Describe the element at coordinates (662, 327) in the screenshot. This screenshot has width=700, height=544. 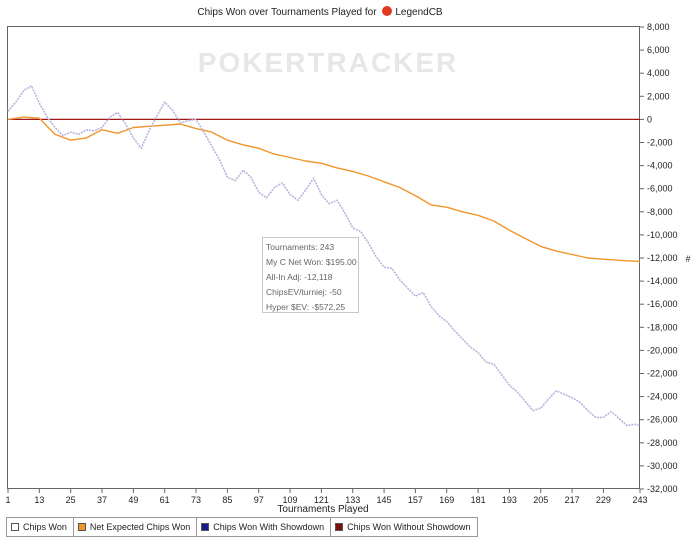
I see `y-tick-label: -18,000` at that location.